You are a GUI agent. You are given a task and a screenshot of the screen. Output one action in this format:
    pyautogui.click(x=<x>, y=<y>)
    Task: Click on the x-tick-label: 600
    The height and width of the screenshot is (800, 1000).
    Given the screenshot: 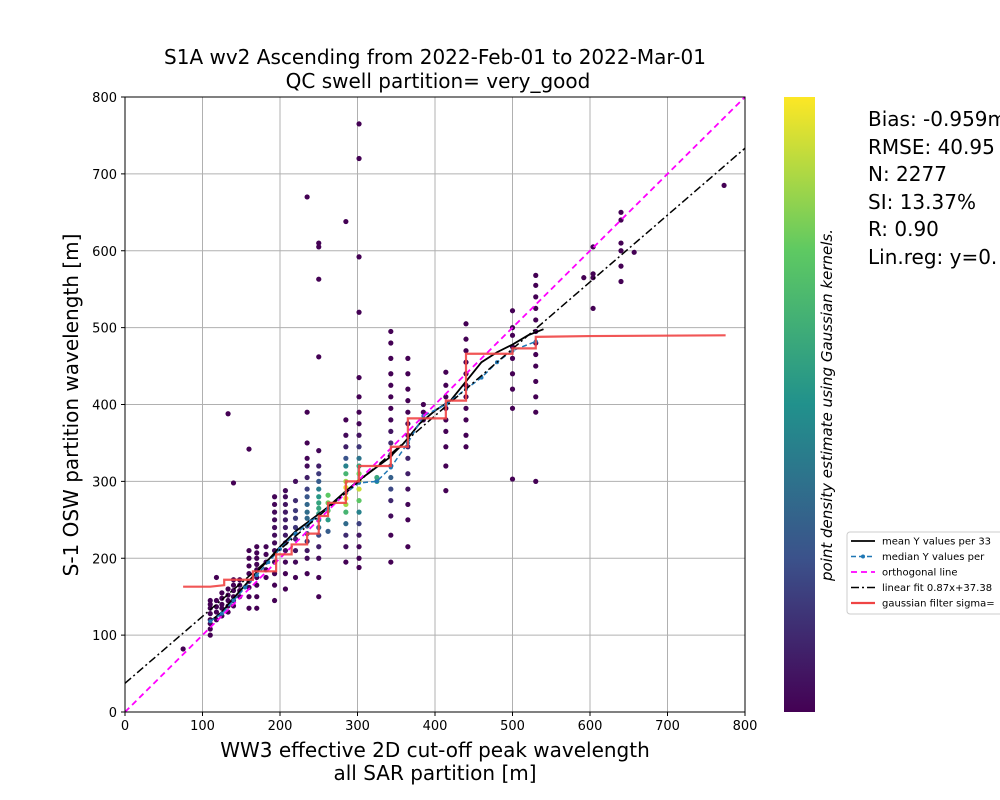 What is the action you would take?
    pyautogui.click(x=590, y=726)
    